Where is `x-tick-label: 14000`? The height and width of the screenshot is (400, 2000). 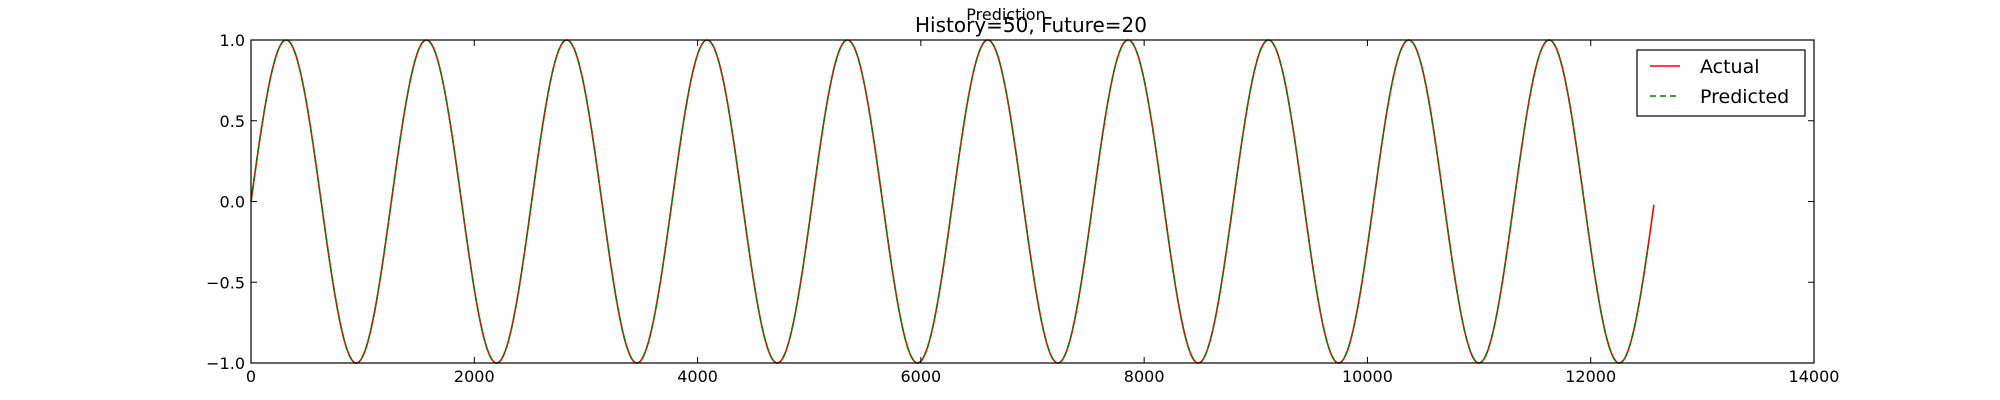
x-tick-label: 14000 is located at coordinates (1814, 376).